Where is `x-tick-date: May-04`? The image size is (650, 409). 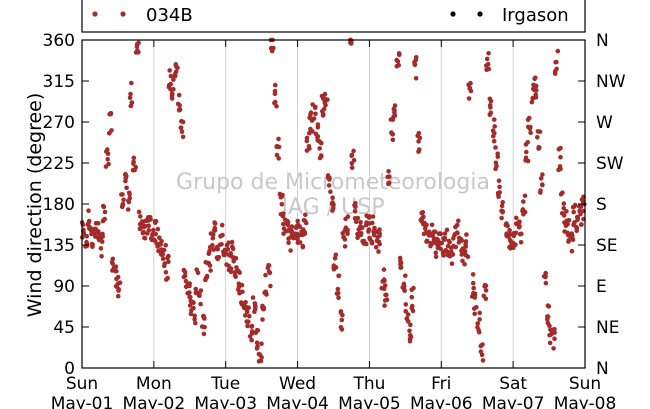 x-tick-date: May-04 is located at coordinates (297, 401).